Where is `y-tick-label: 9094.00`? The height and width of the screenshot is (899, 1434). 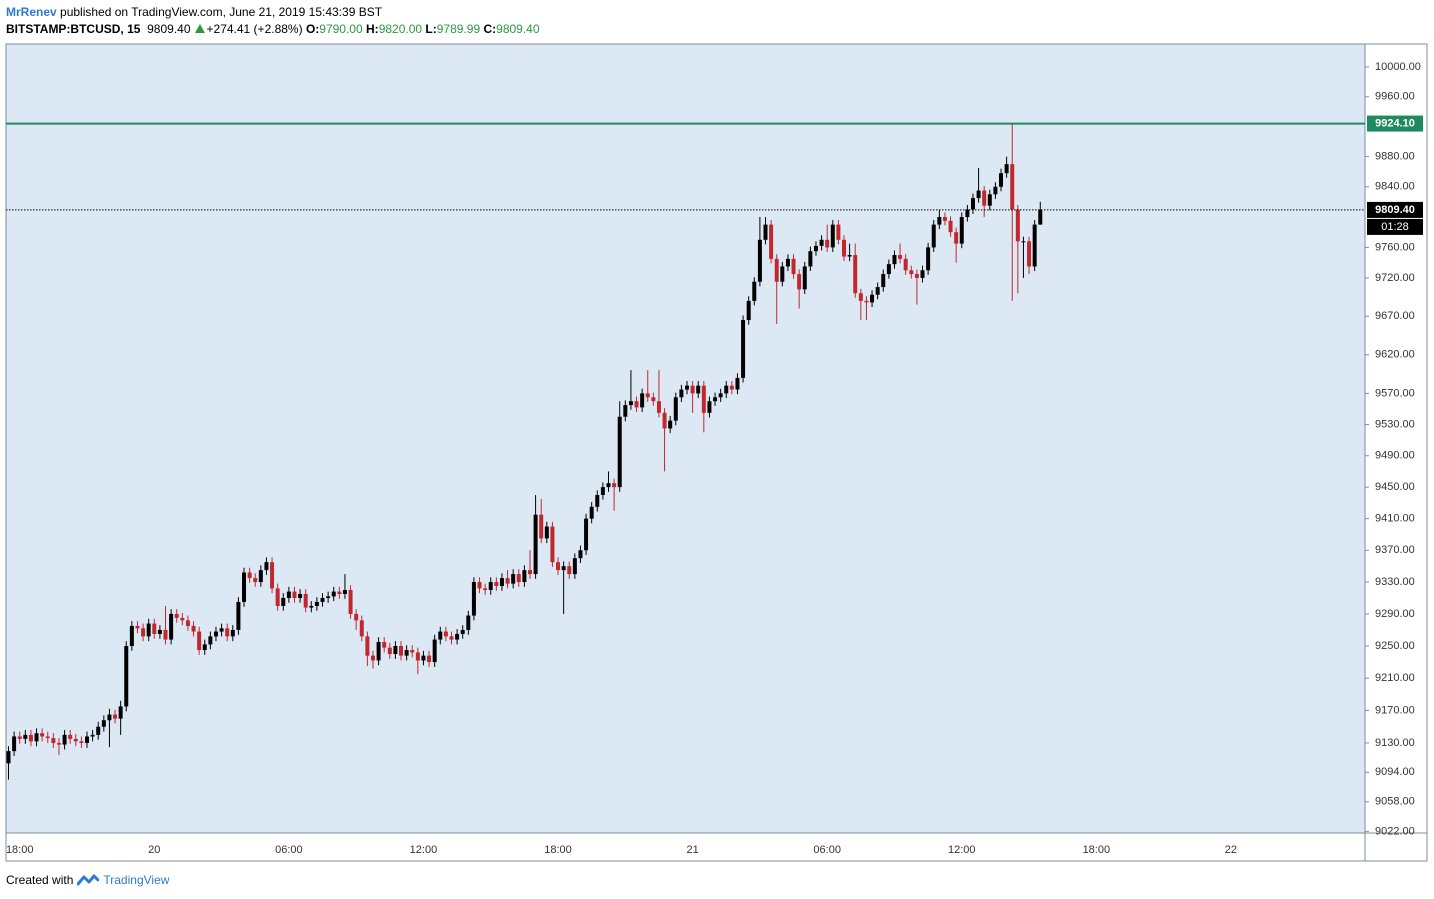
y-tick-label: 9094.00 is located at coordinates (1395, 772).